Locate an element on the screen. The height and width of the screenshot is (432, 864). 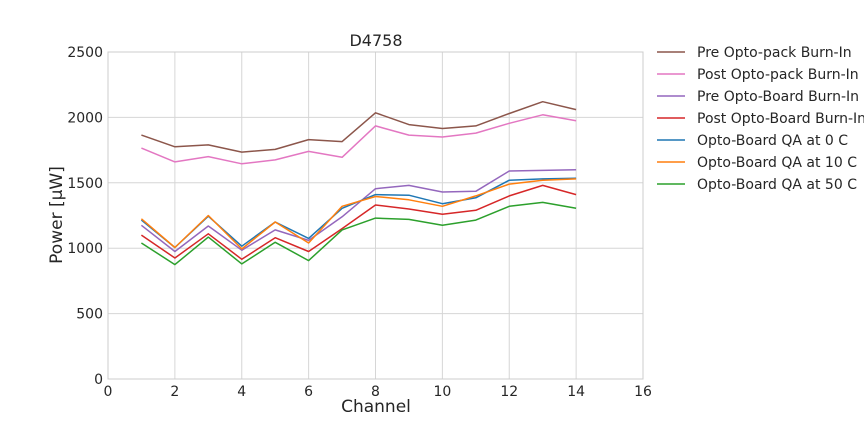
y-tick-label: 500 is located at coordinates (89, 315).